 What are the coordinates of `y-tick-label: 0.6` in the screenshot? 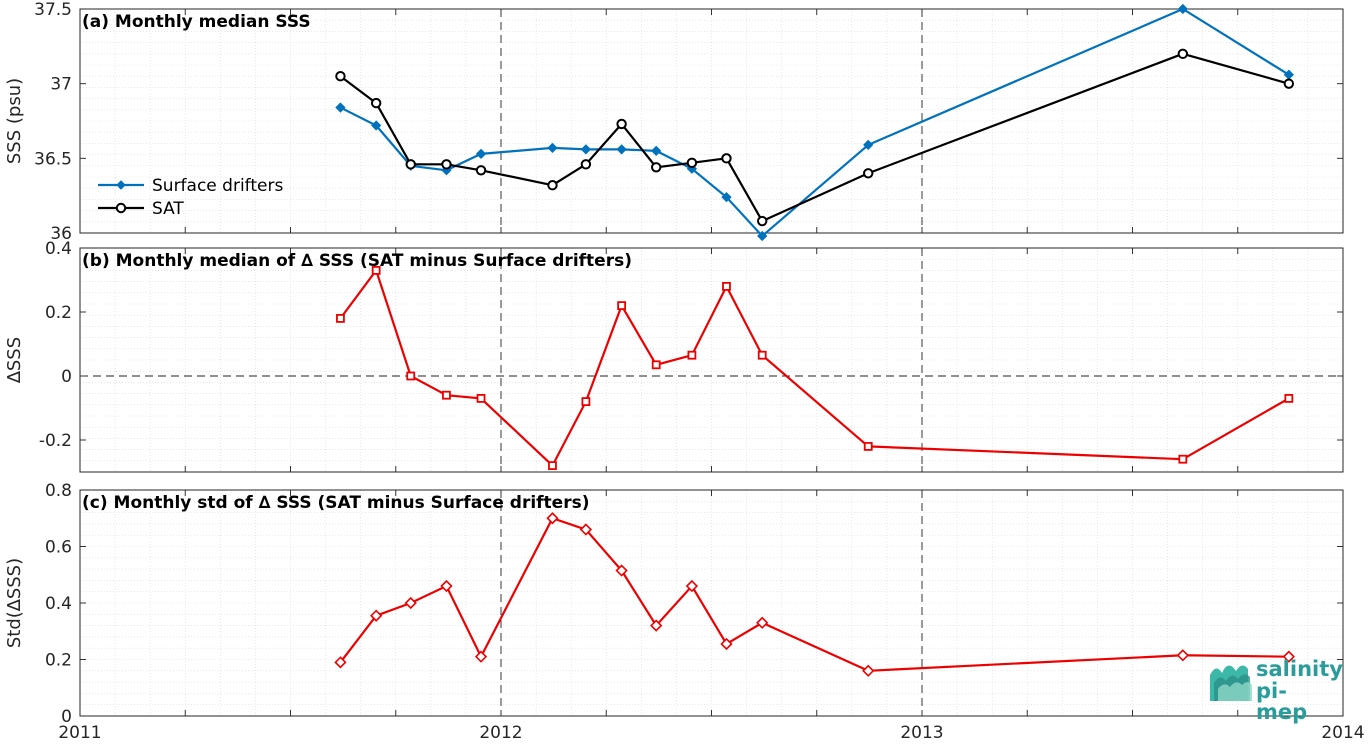 It's located at (58, 548).